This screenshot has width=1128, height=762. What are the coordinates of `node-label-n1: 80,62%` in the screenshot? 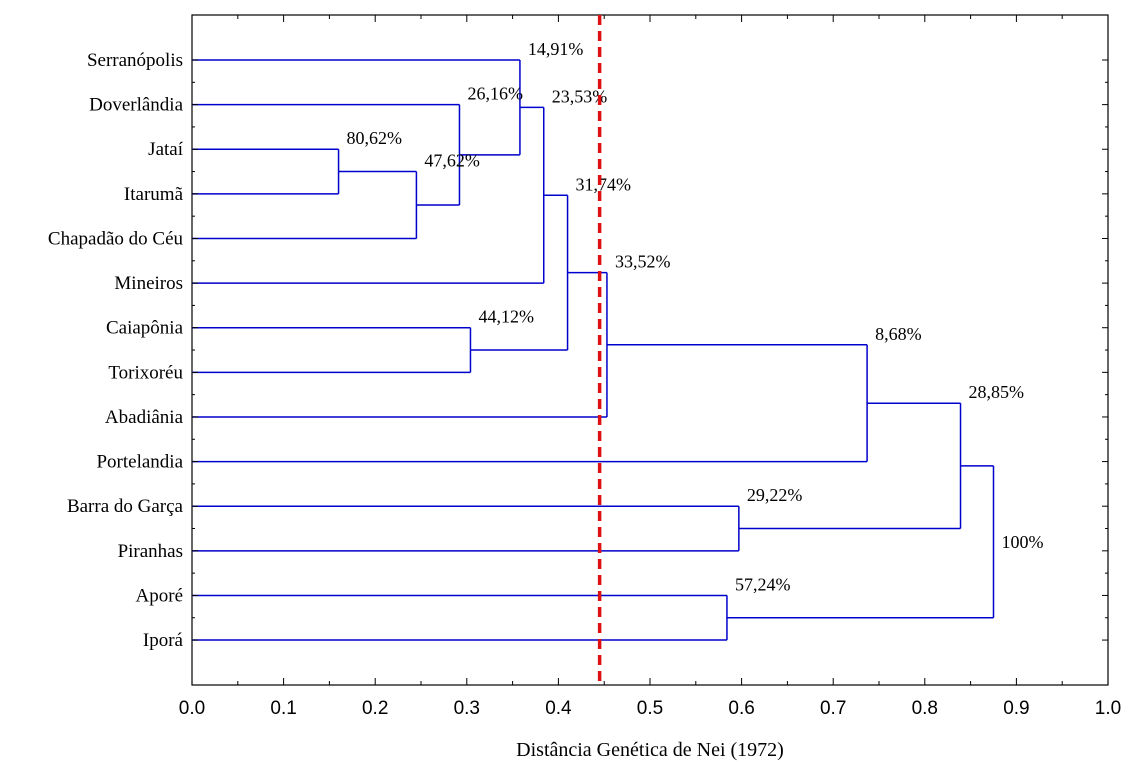 It's located at (375, 138).